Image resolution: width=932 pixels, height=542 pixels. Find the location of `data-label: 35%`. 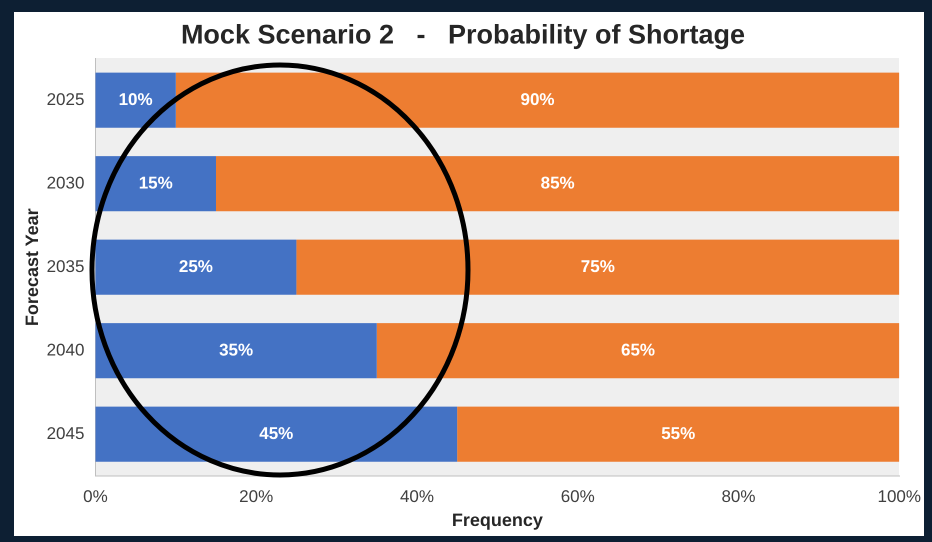

data-label: 35% is located at coordinates (236, 350).